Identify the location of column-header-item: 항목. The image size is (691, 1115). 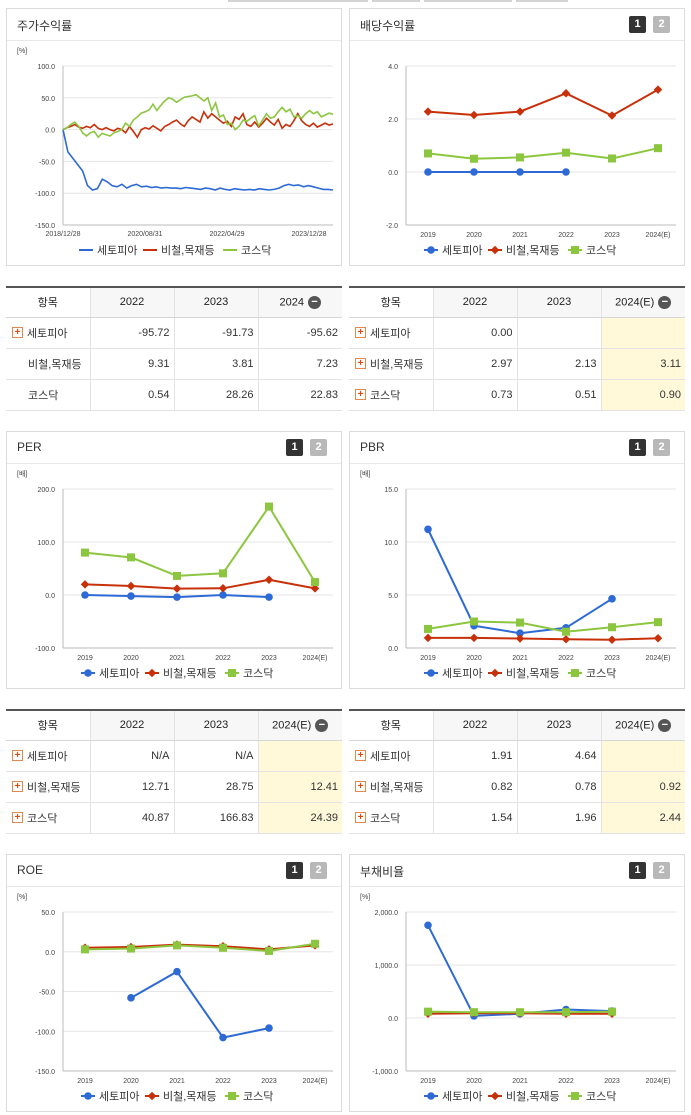
(391, 725).